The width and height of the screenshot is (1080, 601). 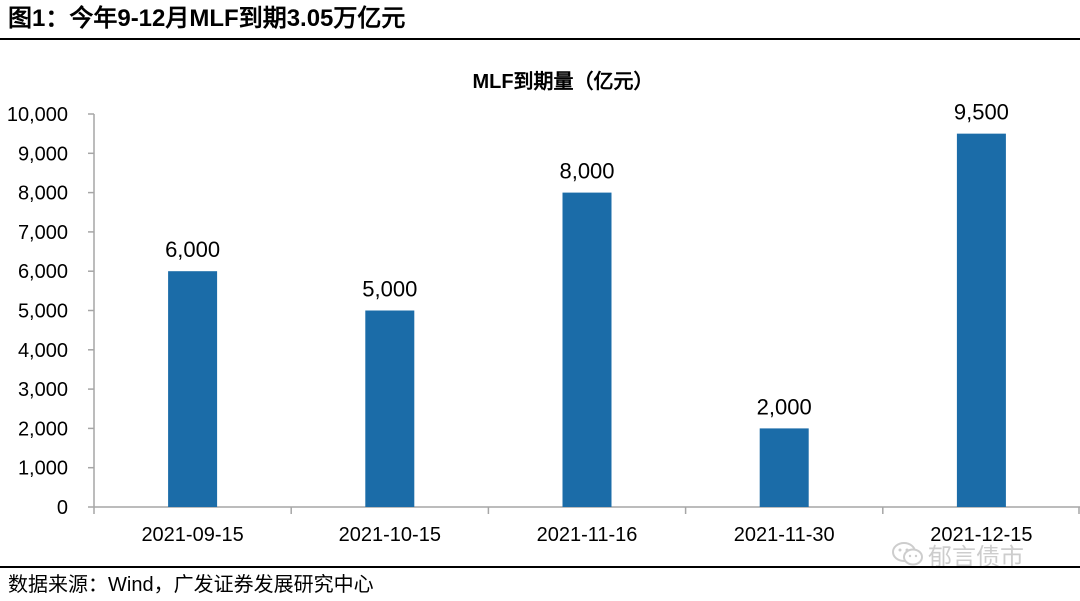 I want to click on y-tick-label: 10,000, so click(x=37, y=115).